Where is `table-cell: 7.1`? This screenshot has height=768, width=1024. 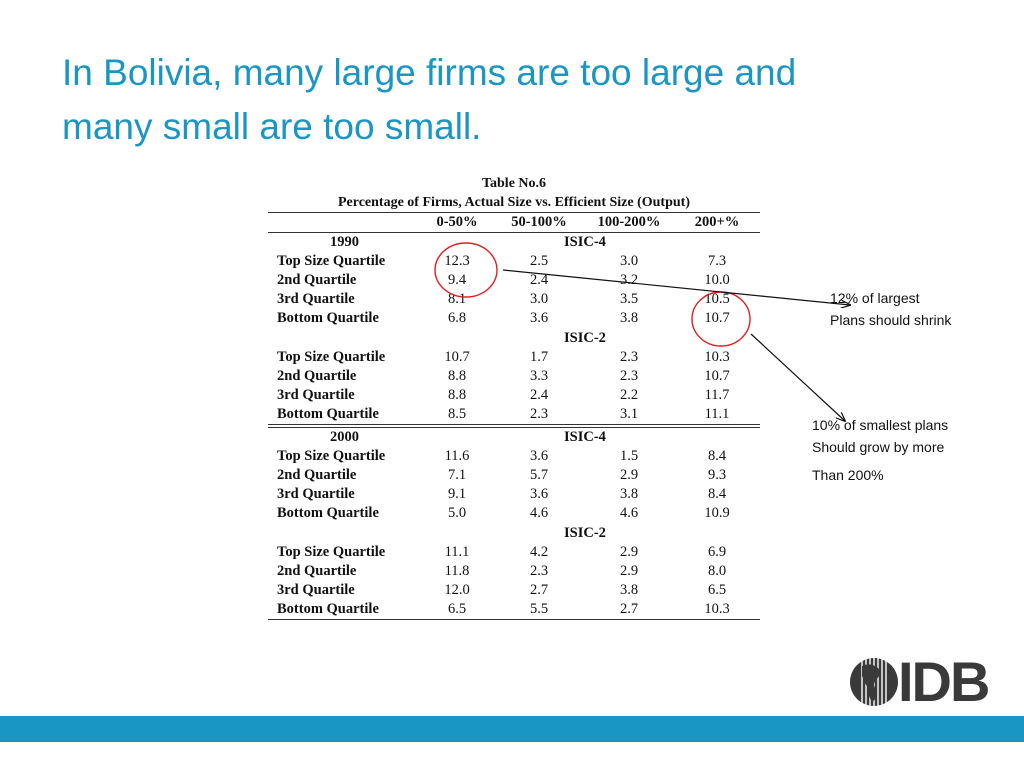
table-cell: 7.1 is located at coordinates (457, 475).